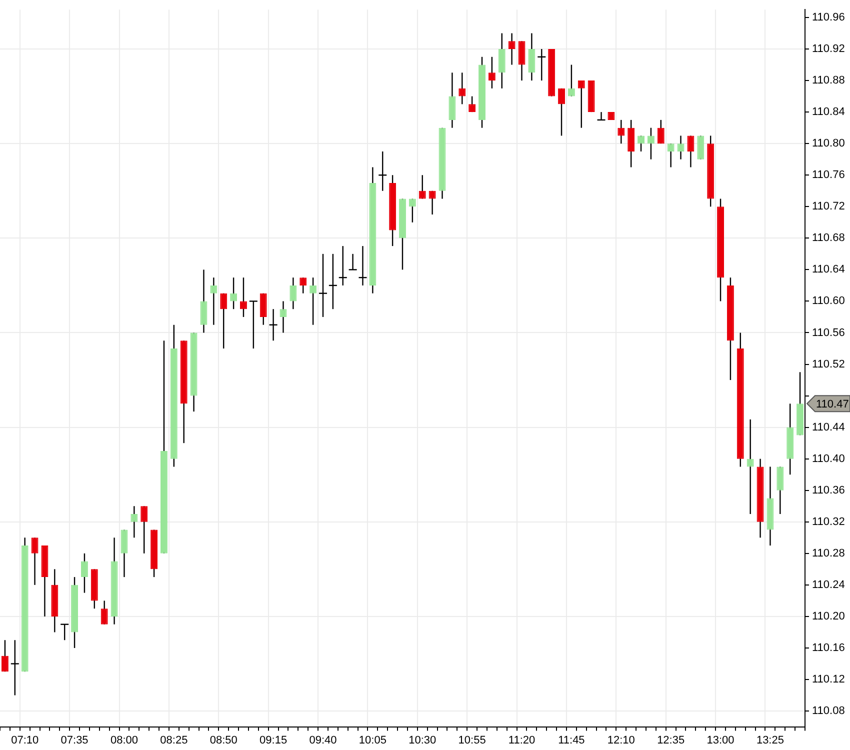  What do you see at coordinates (828, 80) in the screenshot?
I see `y-tick-label: 110.88` at bounding box center [828, 80].